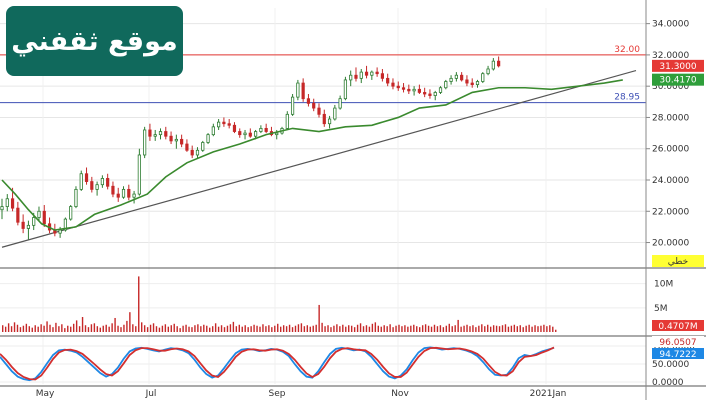  What do you see at coordinates (678, 353) in the screenshot?
I see `oscillator-tag` at bounding box center [678, 353].